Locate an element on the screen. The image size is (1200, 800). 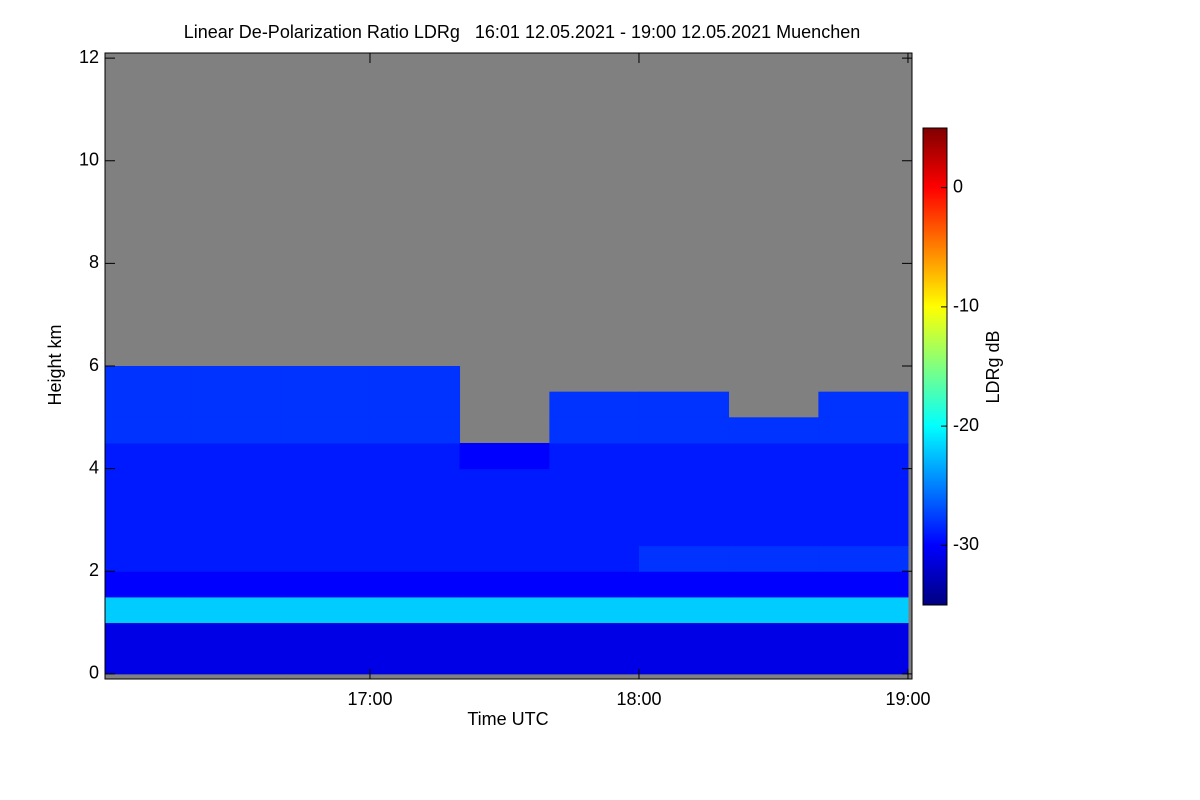
colorbar-label: LDRg dB is located at coordinates (993, 366).